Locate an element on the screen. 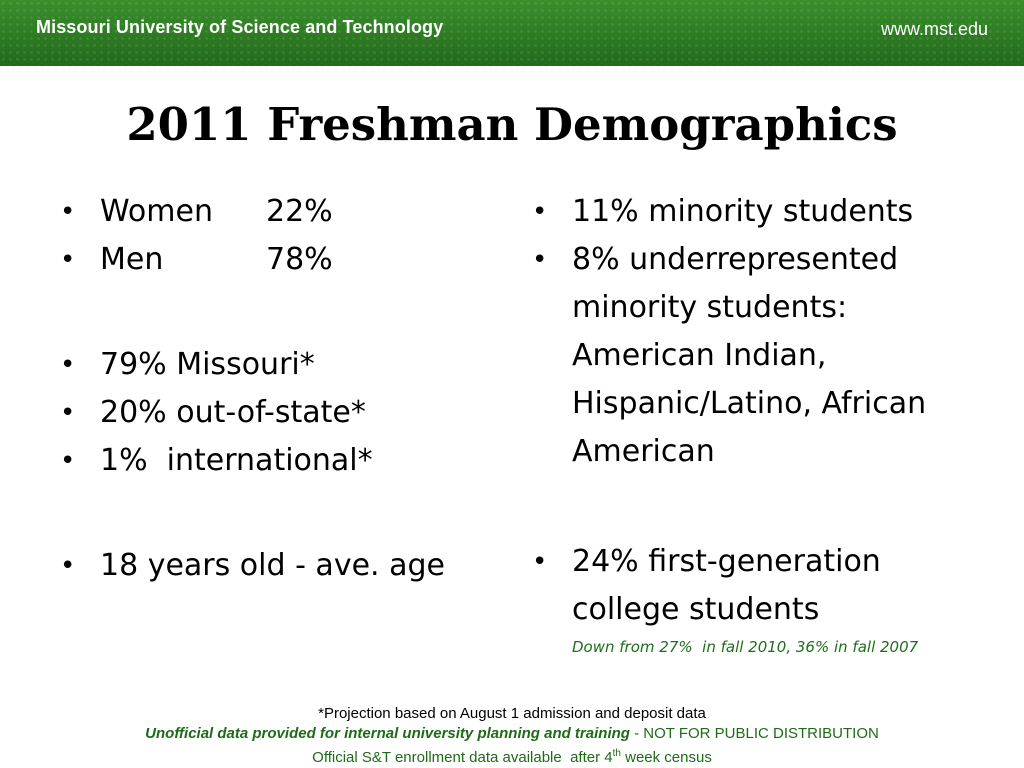 The height and width of the screenshot is (768, 1024). men-label: Men is located at coordinates (132, 259).